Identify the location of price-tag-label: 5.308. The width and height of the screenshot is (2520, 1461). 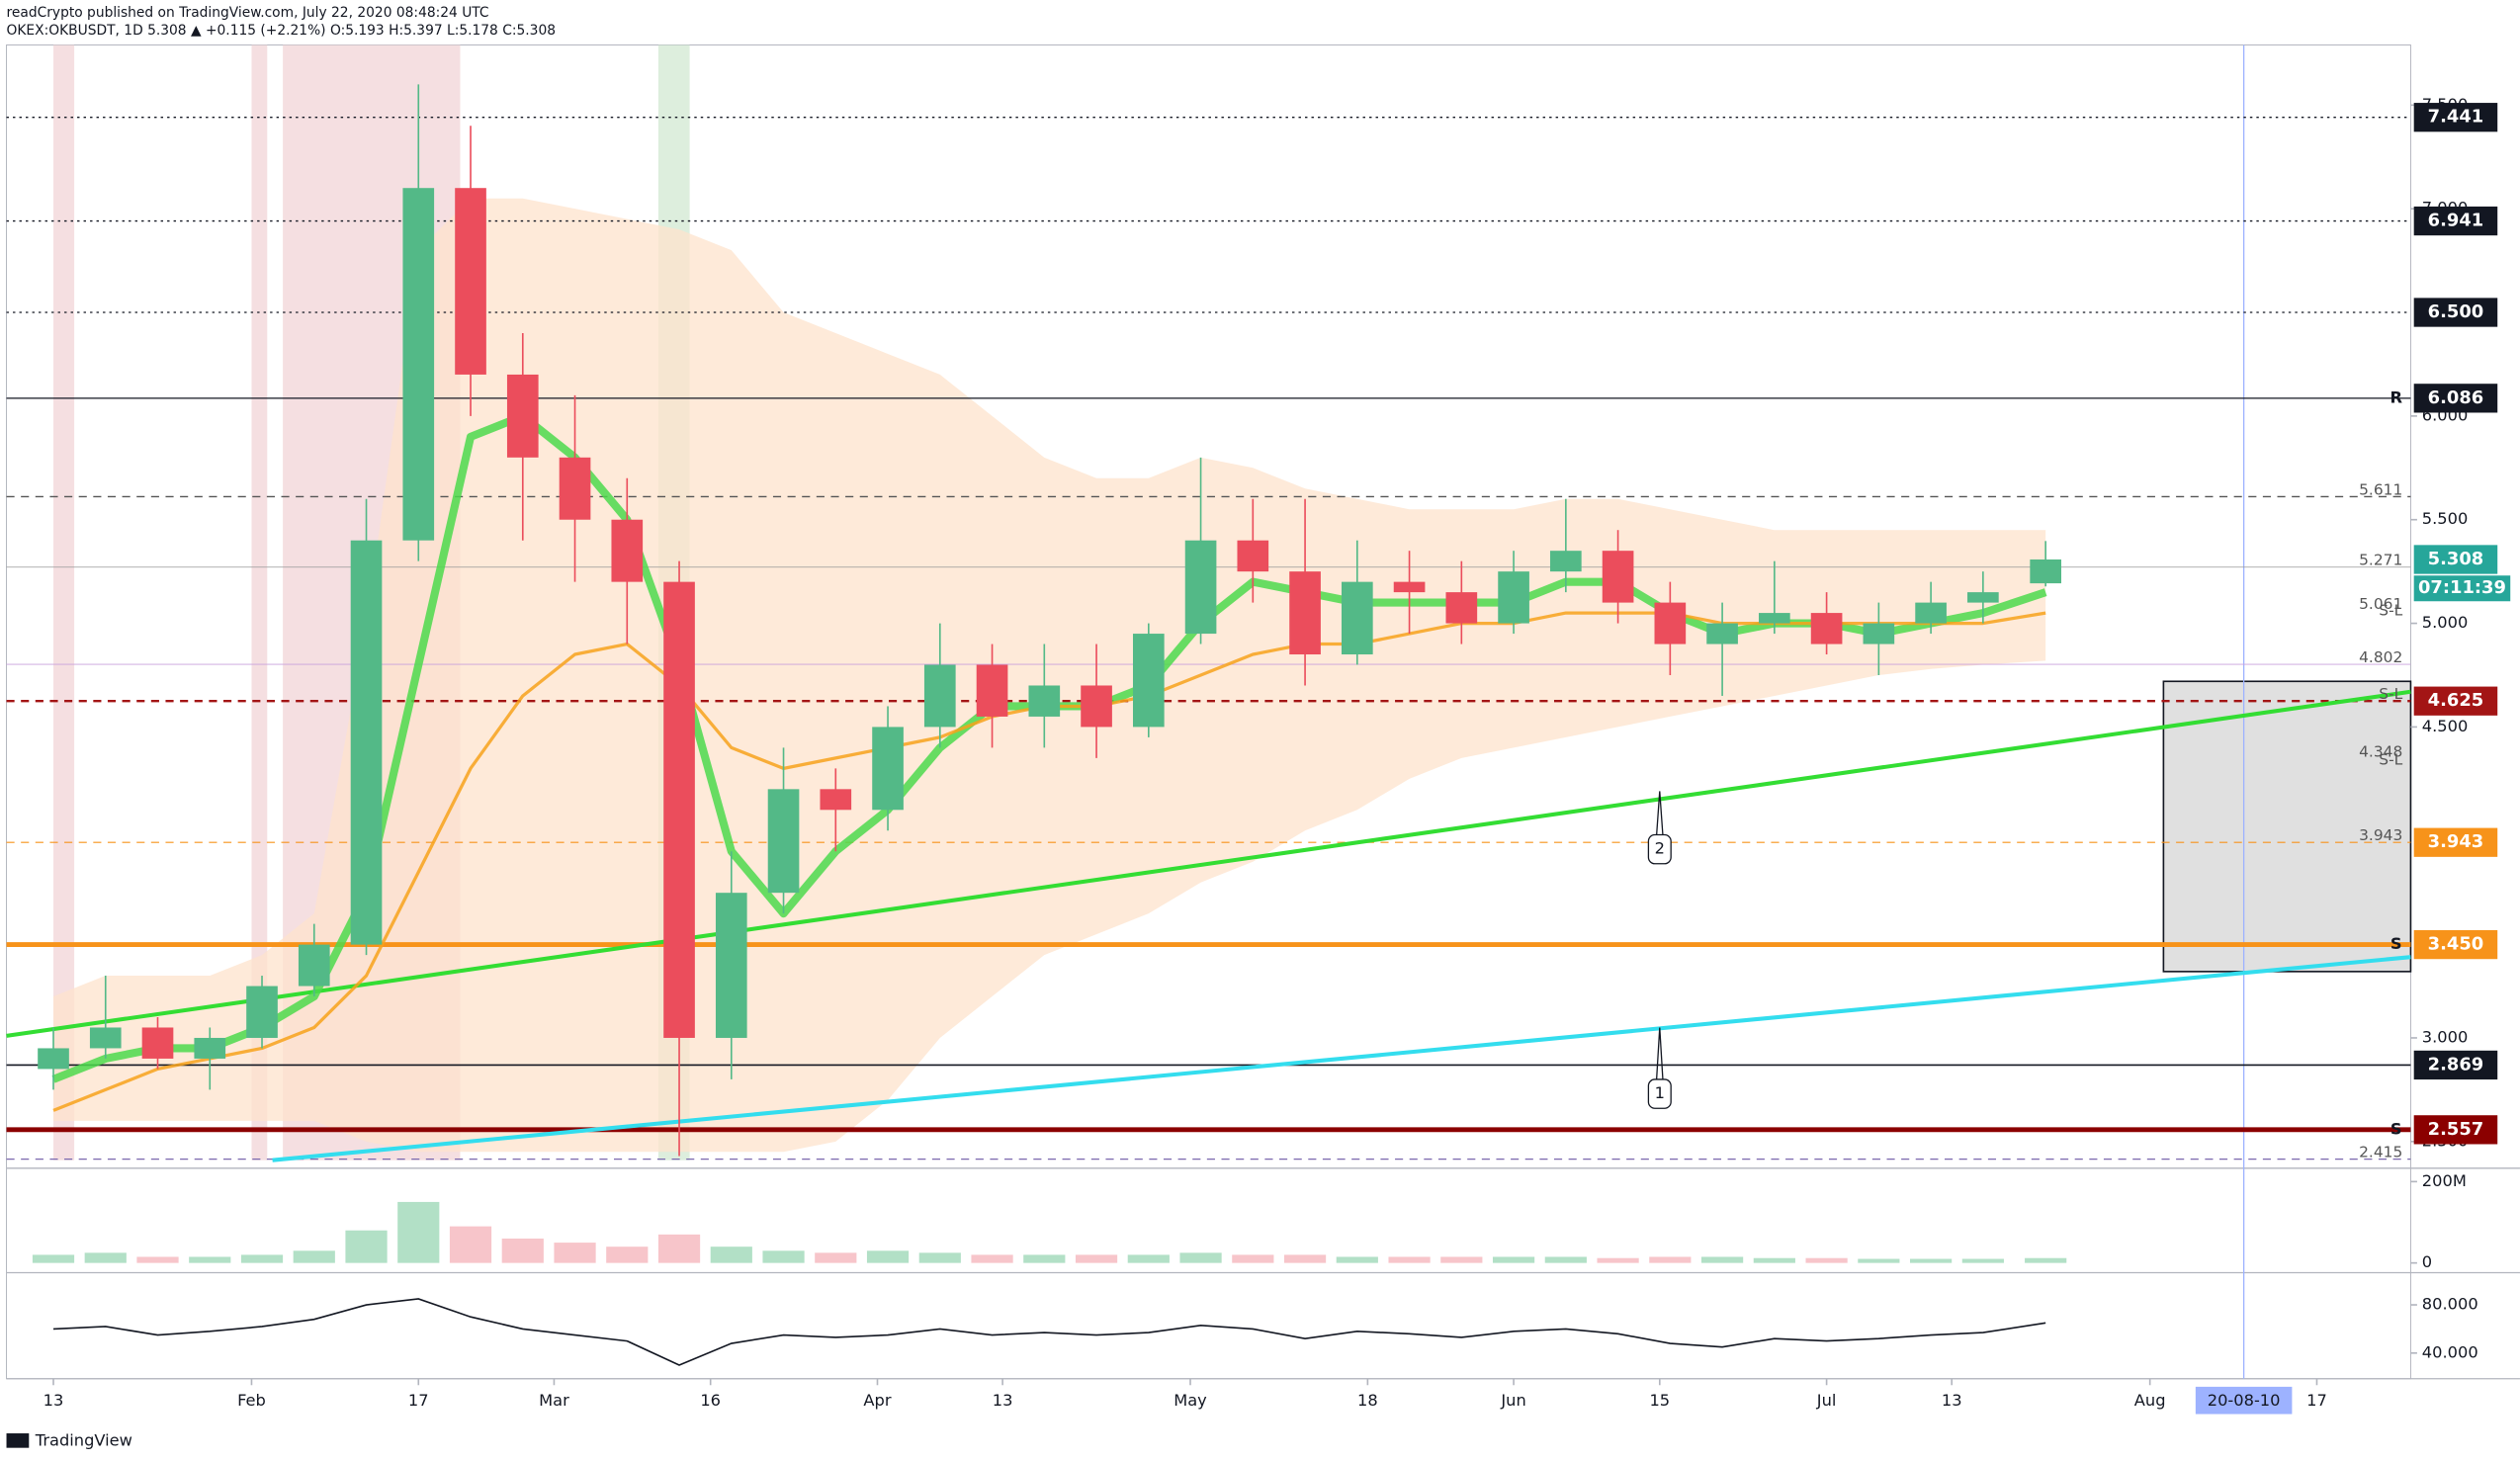
(2456, 559).